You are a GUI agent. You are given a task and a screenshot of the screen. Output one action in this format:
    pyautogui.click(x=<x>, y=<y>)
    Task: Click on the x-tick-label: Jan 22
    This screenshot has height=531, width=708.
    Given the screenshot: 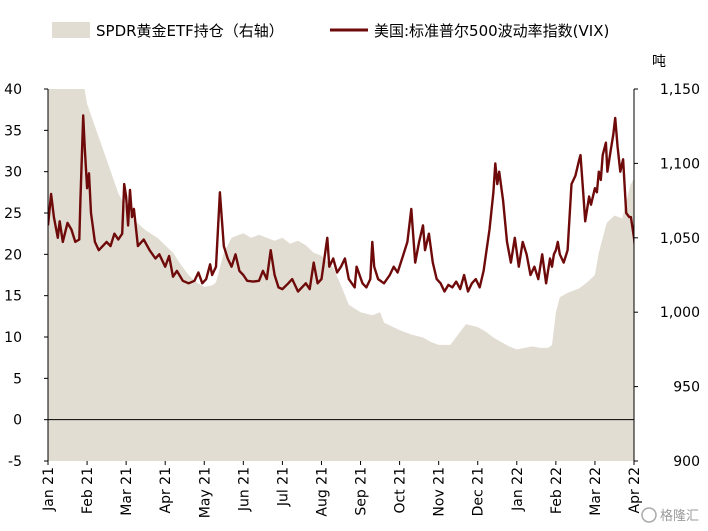 What is the action you would take?
    pyautogui.click(x=518, y=489)
    